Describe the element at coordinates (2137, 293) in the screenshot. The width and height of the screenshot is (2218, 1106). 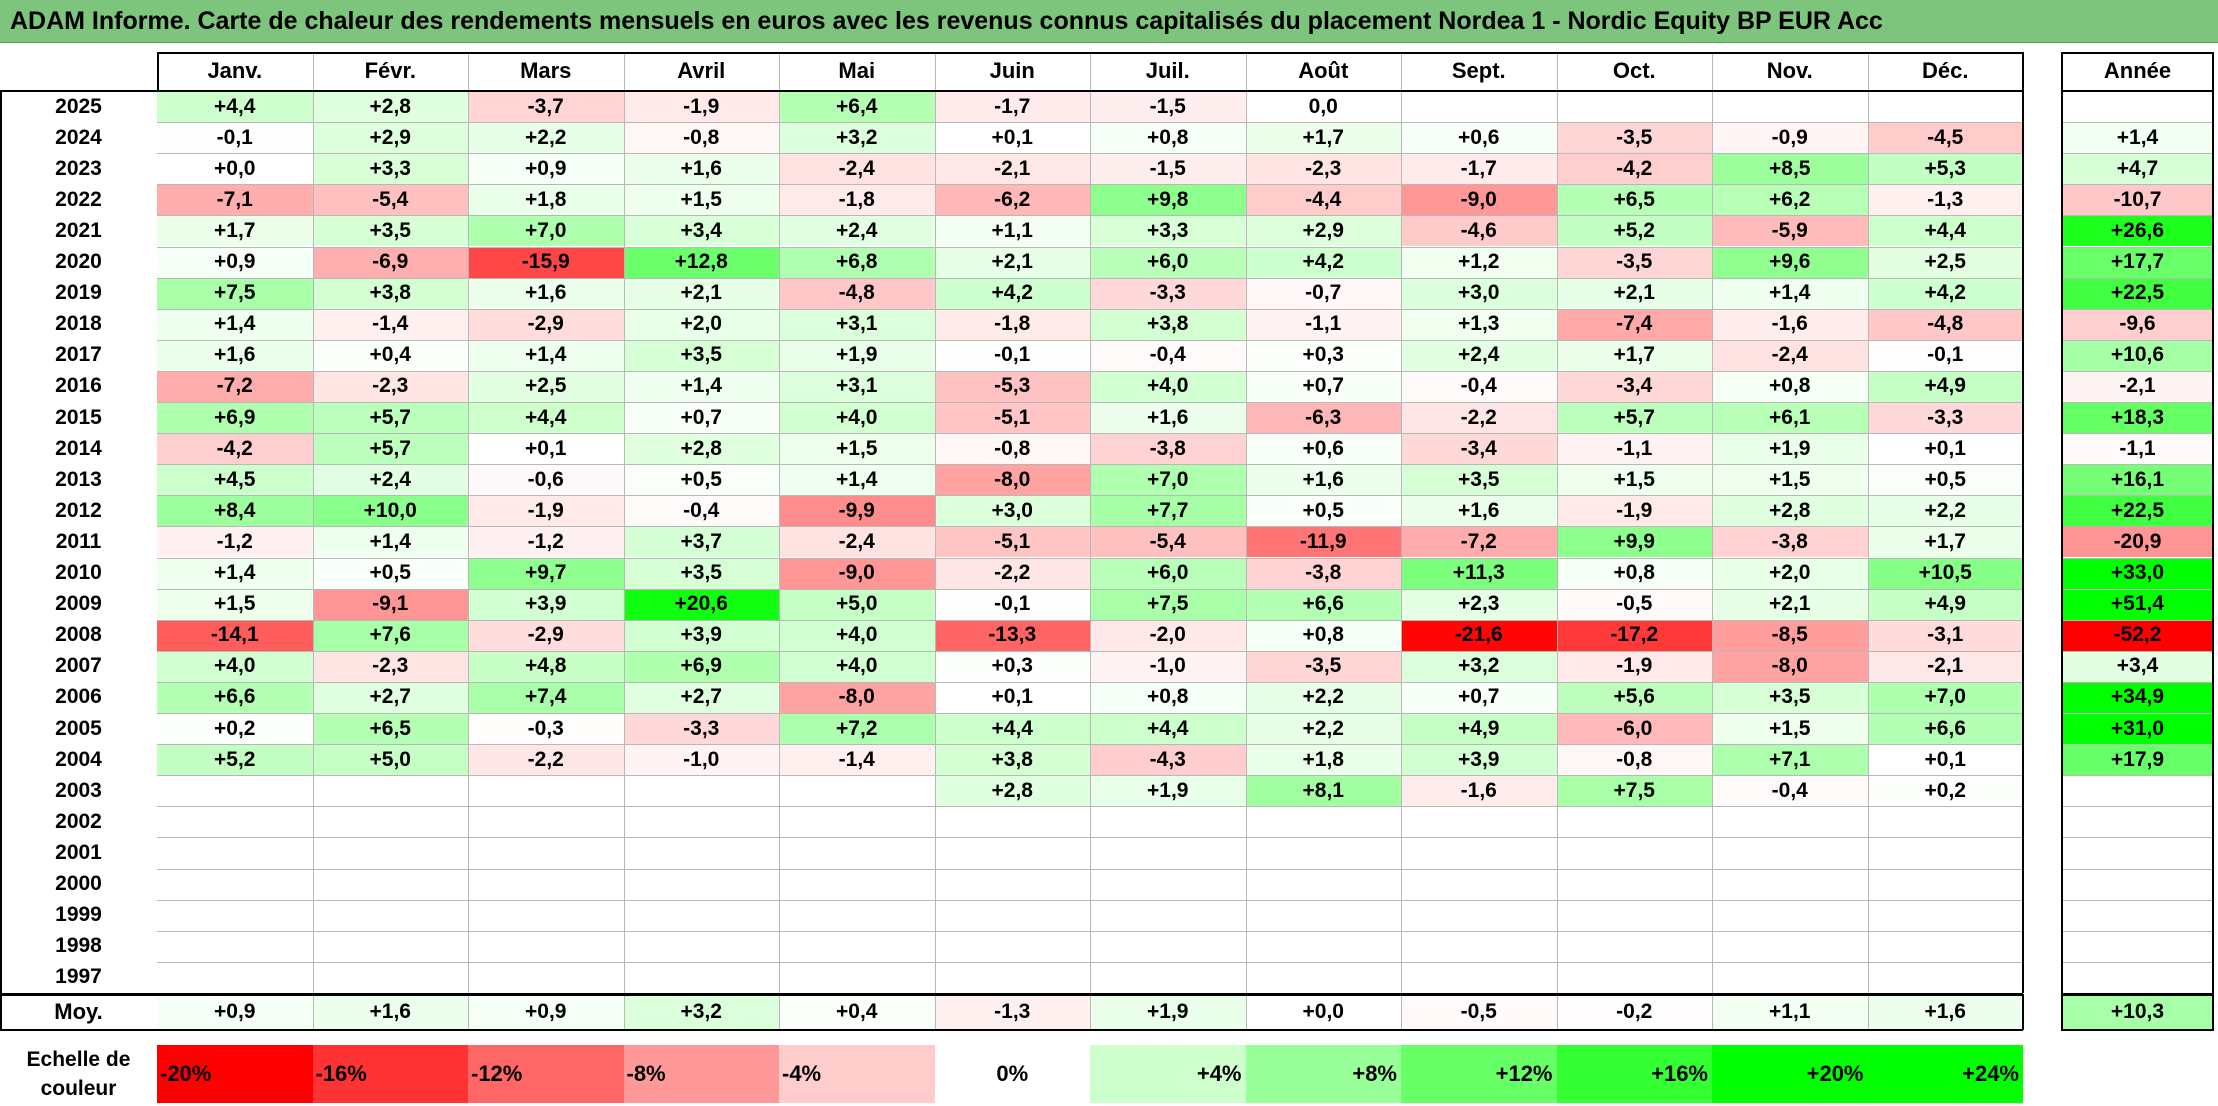
I see `annual-cell: +22,5` at that location.